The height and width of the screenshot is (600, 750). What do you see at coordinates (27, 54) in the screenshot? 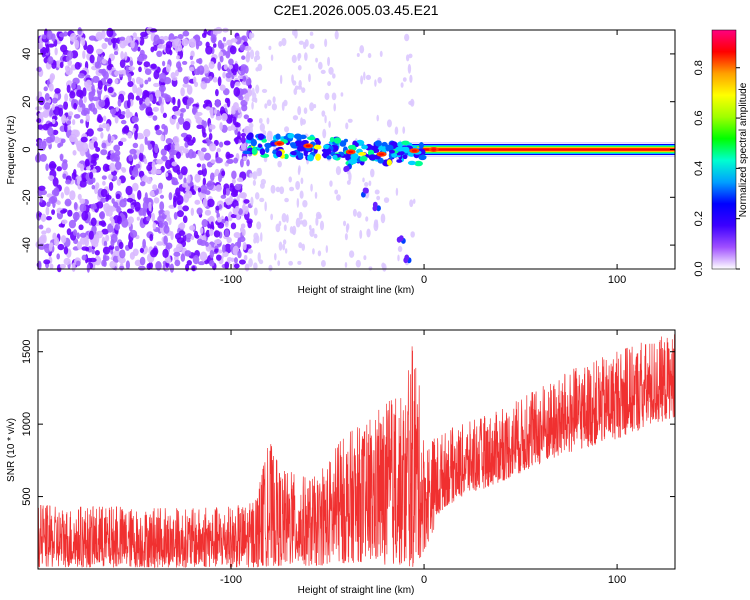
I see `y-tick-label: 40` at bounding box center [27, 54].